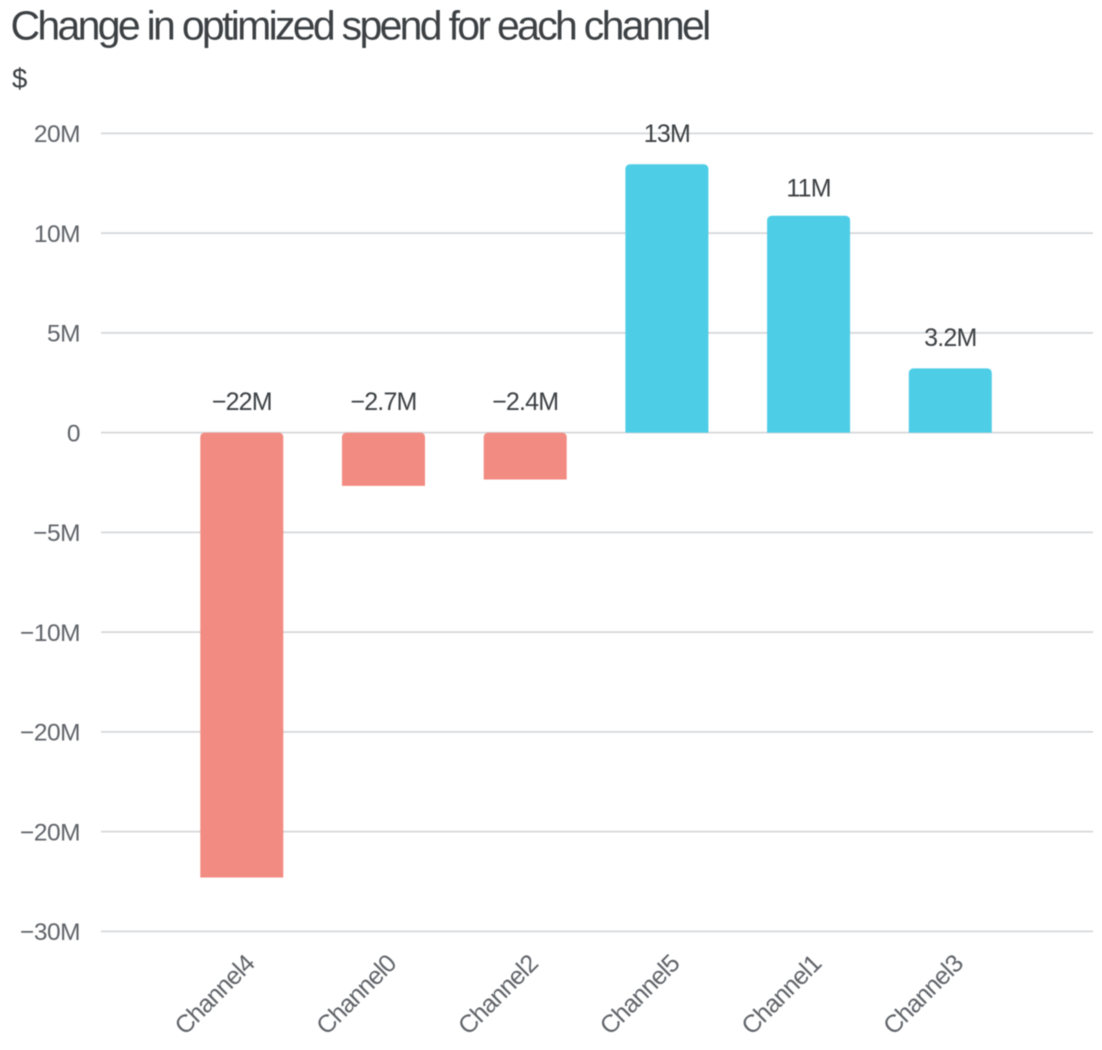 Image resolution: width=1102 pixels, height=1050 pixels. I want to click on svg-text: Channel5, so click(640, 995).